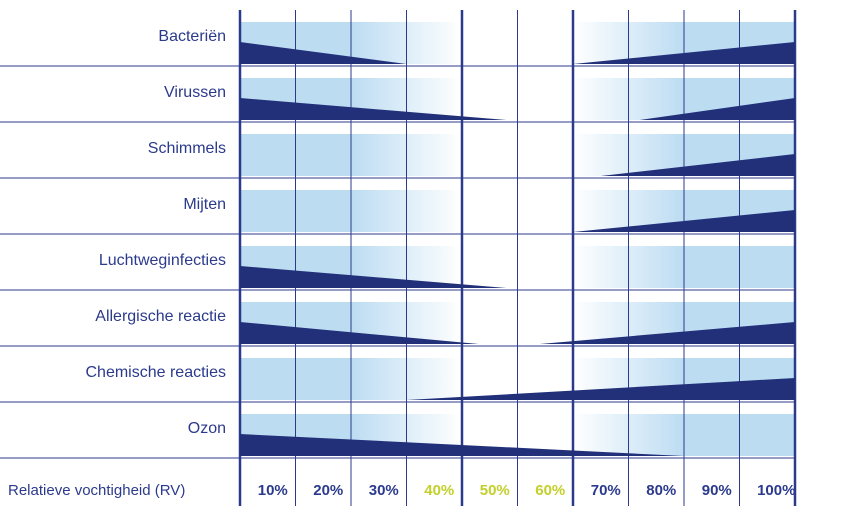 The height and width of the screenshot is (506, 862). I want to click on x-tick-label: 70%, so click(606, 490).